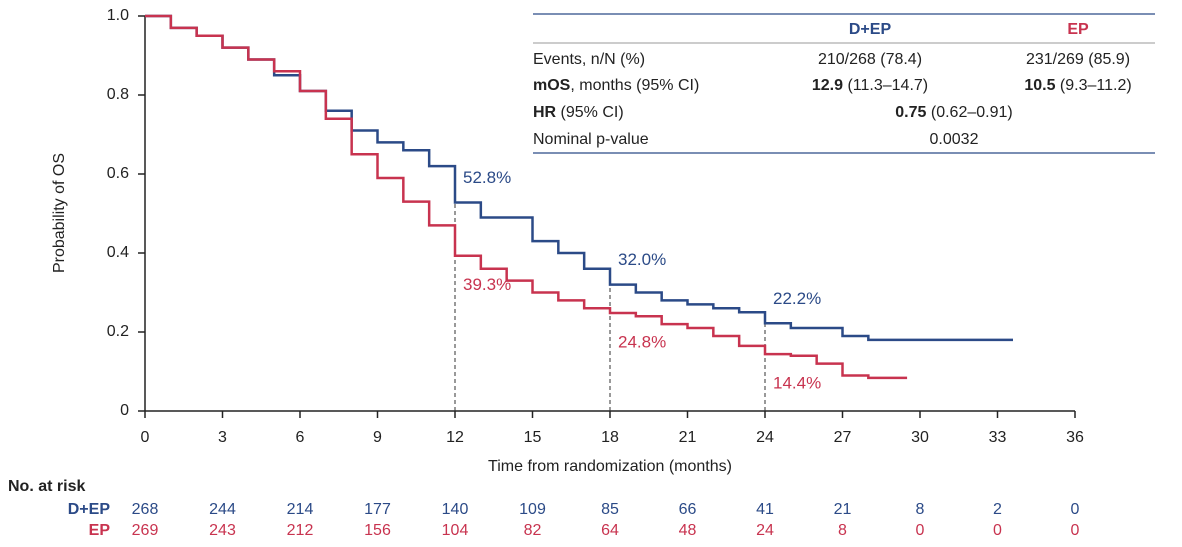 The image size is (1182, 547). Describe the element at coordinates (222, 437) in the screenshot. I see `x-tick-label: 3` at that location.